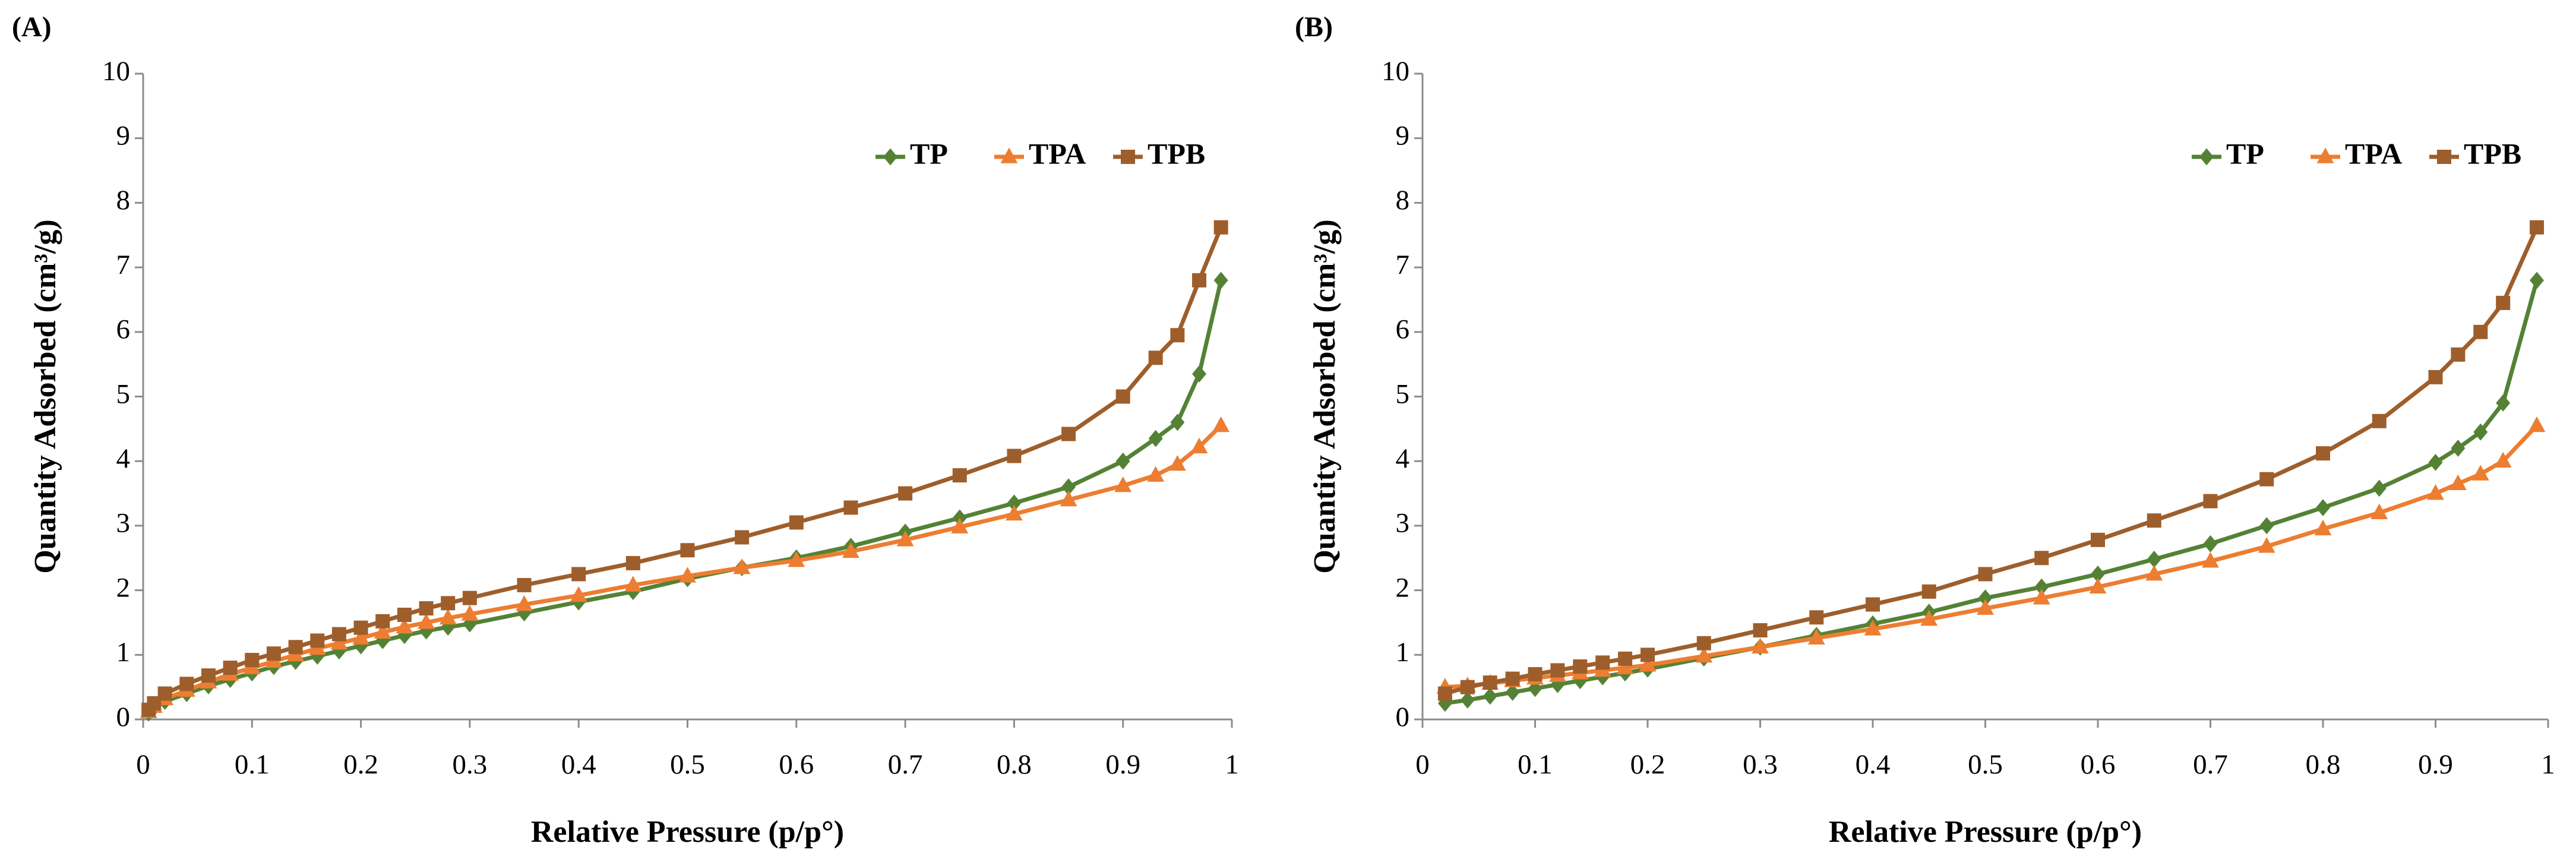  I want to click on x-axis-title: Relative Pressure (p/p°), so click(687, 832).